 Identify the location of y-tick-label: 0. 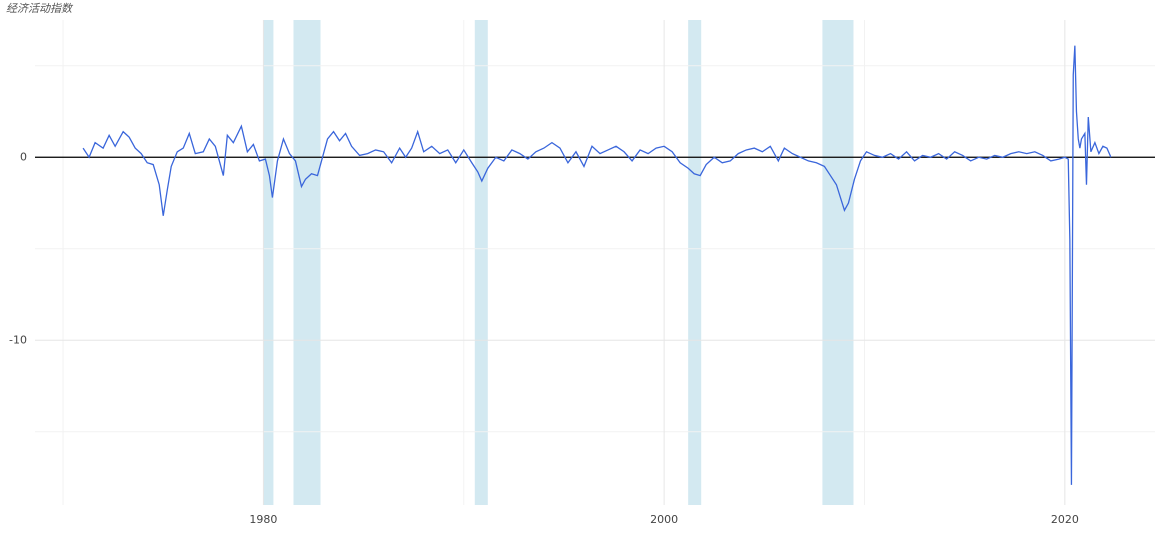
(23, 156).